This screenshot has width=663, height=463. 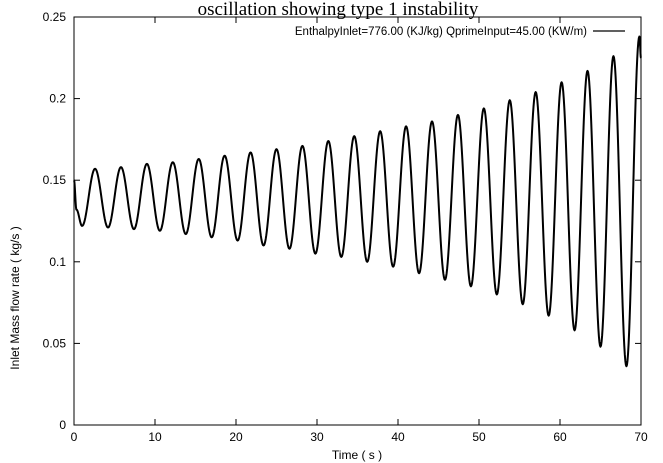 I want to click on x-tick-label: 70, so click(x=641, y=437).